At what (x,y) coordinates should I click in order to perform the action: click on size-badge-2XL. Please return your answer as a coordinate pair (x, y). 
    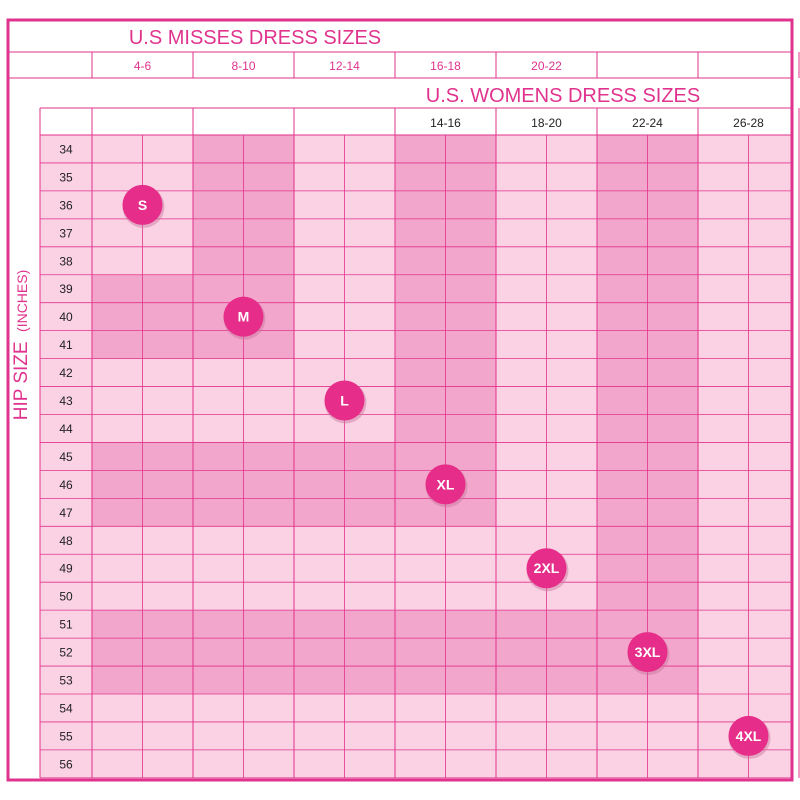
    Looking at the image, I should click on (546, 568).